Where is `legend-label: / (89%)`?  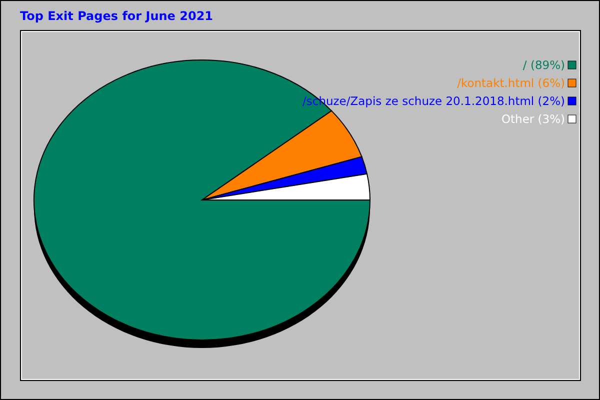 legend-label: / (89%) is located at coordinates (543, 65).